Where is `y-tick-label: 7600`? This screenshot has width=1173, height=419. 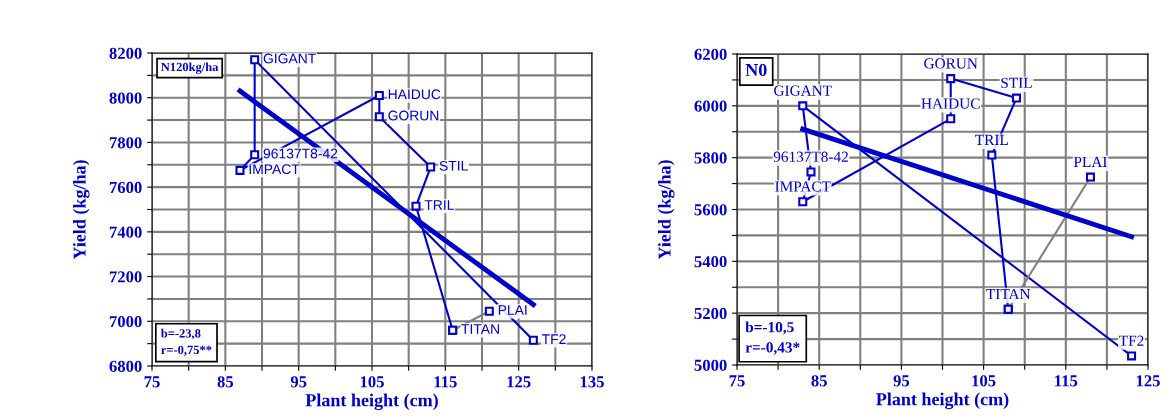 y-tick-label: 7600 is located at coordinates (125, 187).